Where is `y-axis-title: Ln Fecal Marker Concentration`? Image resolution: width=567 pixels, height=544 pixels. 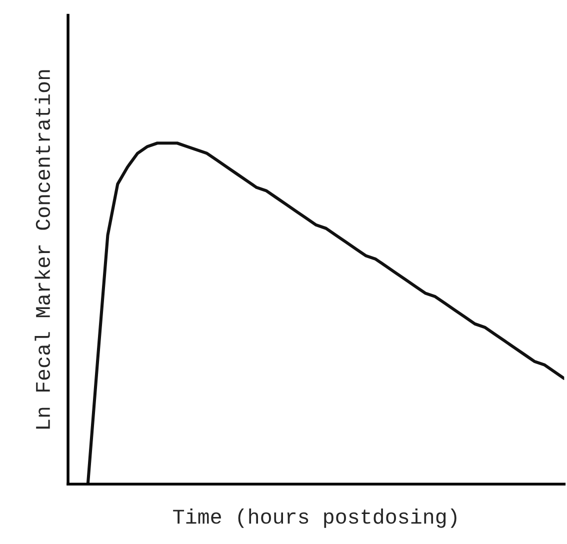
y-axis-title: Ln Fecal Marker Concentration is located at coordinates (42, 249).